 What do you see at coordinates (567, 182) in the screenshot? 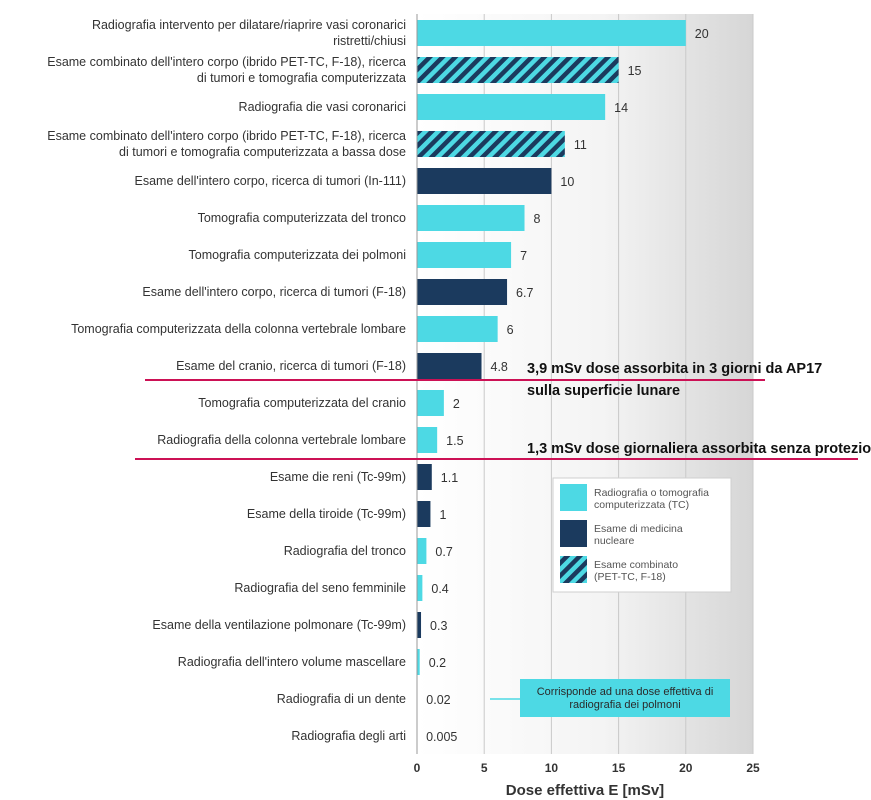
I see `value-label: 10` at bounding box center [567, 182].